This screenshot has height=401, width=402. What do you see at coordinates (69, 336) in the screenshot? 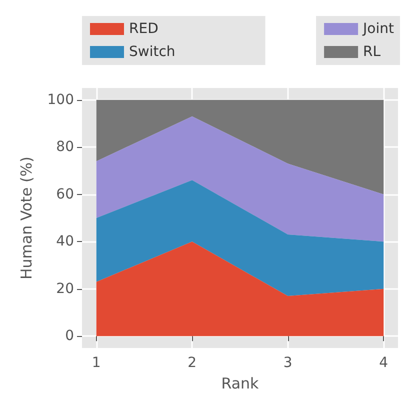
I see `y-tick-label: 0` at bounding box center [69, 336].